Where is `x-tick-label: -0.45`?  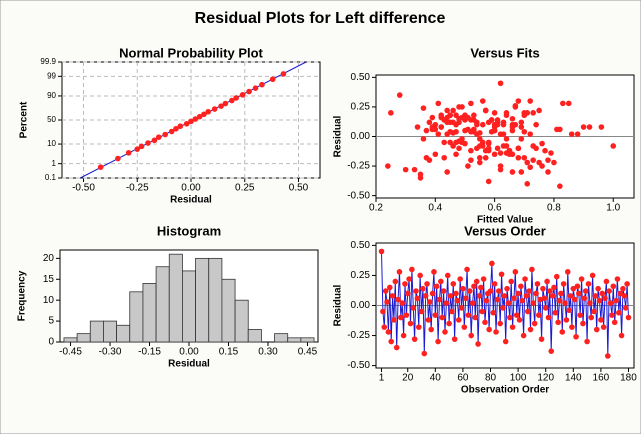
x-tick-label: -0.45 is located at coordinates (70, 352).